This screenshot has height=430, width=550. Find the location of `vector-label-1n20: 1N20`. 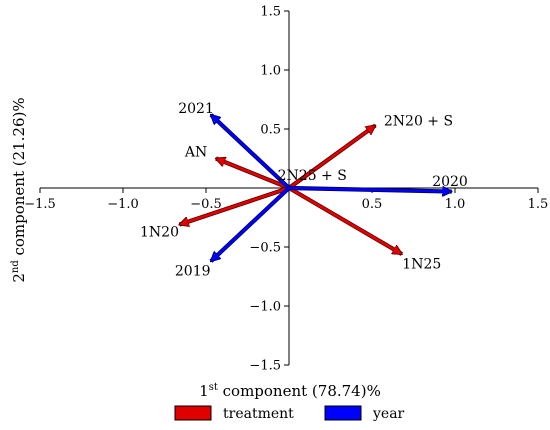

vector-label-1n20: 1N20 is located at coordinates (159, 233).